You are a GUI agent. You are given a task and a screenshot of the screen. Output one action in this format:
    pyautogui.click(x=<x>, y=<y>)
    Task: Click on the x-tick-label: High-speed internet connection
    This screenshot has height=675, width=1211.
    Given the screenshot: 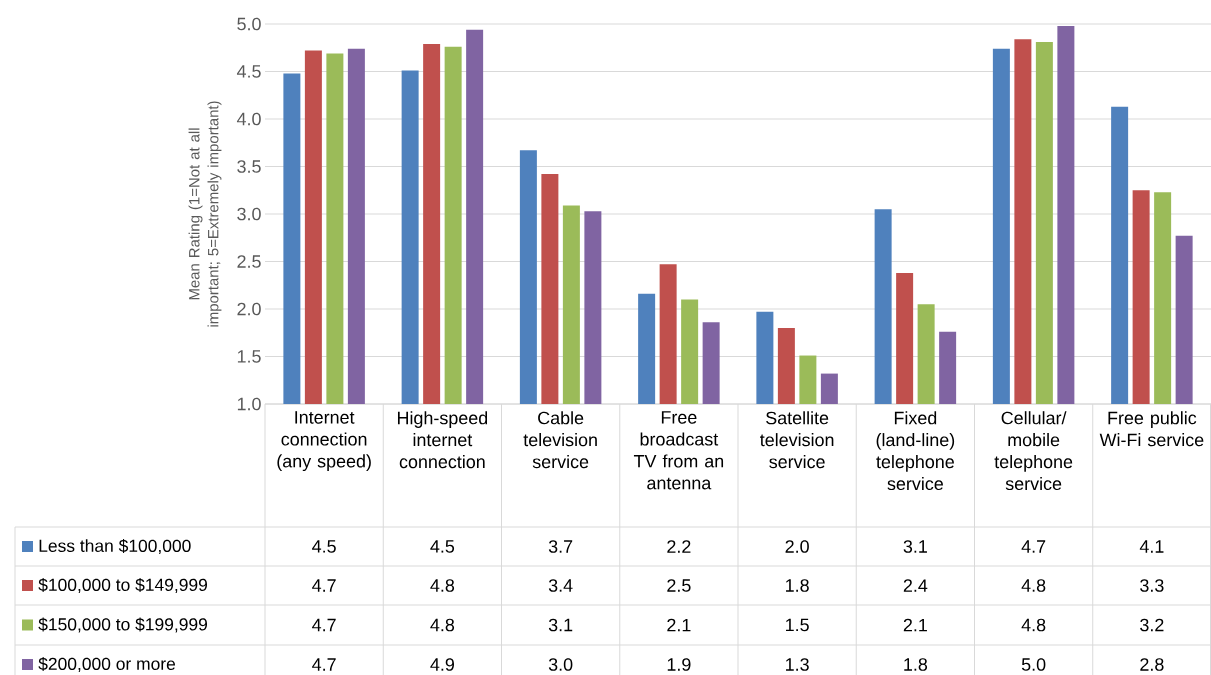 What is the action you would take?
    pyautogui.click(x=442, y=440)
    